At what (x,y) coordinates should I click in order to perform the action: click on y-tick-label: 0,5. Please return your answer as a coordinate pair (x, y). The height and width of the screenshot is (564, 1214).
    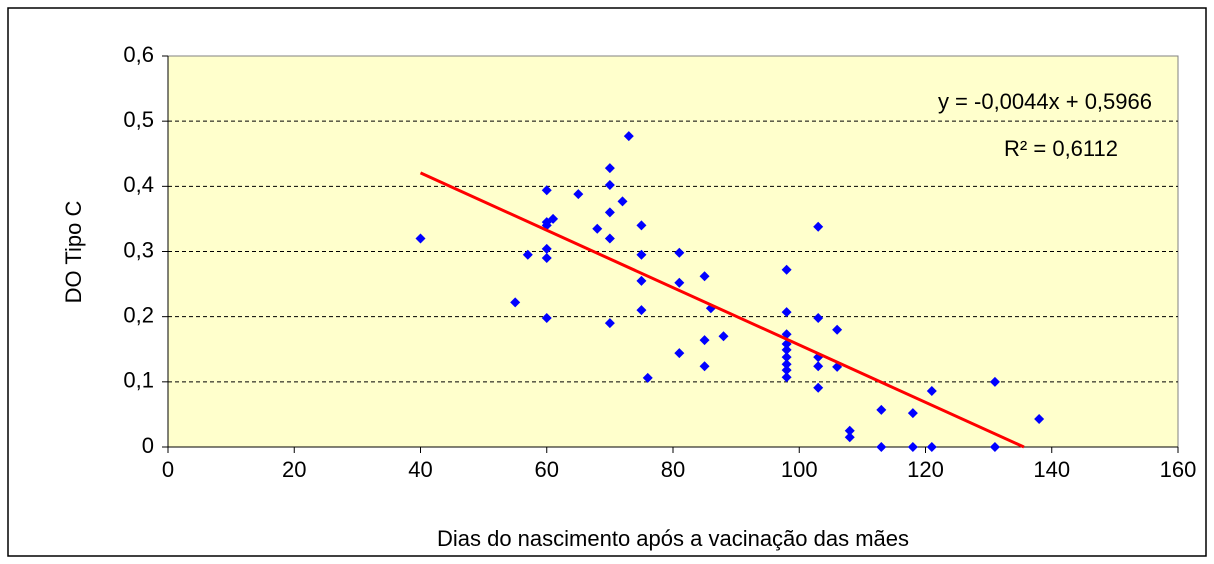
    Looking at the image, I should click on (138, 119).